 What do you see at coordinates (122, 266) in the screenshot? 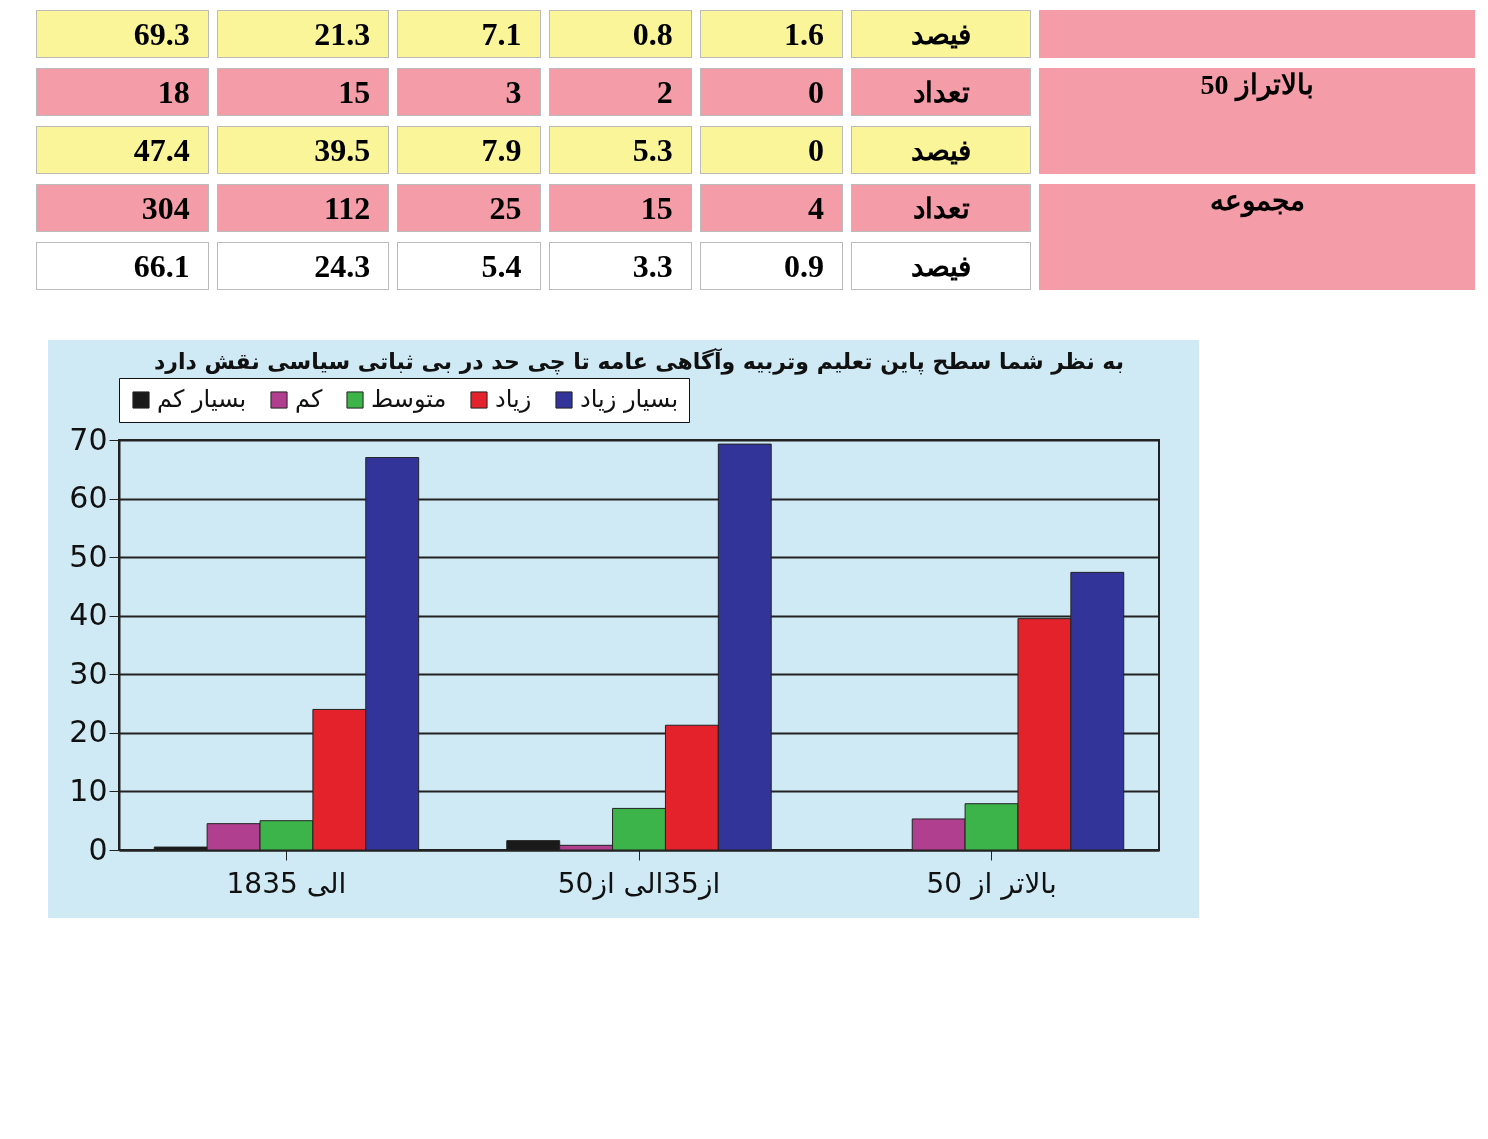
I see `text: 66.1` at bounding box center [122, 266].